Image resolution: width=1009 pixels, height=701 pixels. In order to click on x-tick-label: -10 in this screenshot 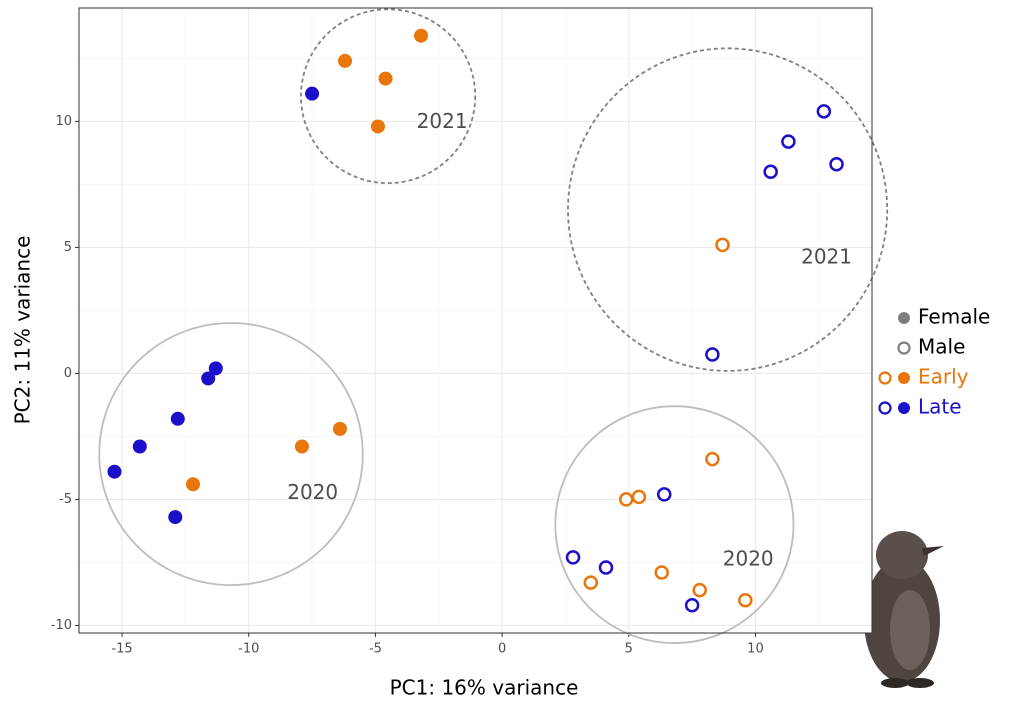, I will do `click(248, 649)`.